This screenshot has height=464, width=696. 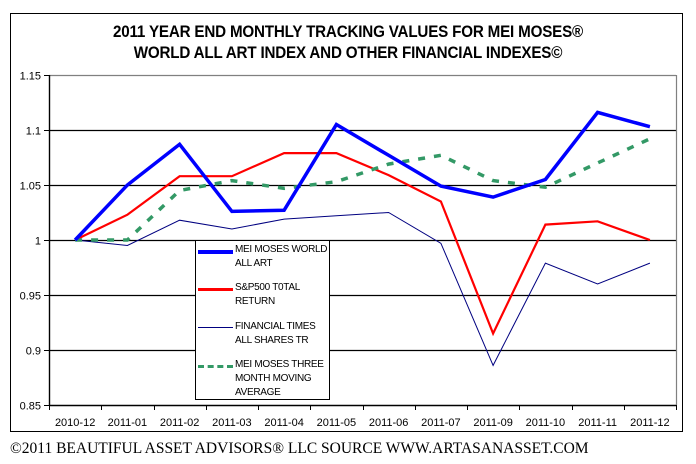 I want to click on legend-label: MEI MOSES WORLD ALL ART, so click(x=281, y=256).